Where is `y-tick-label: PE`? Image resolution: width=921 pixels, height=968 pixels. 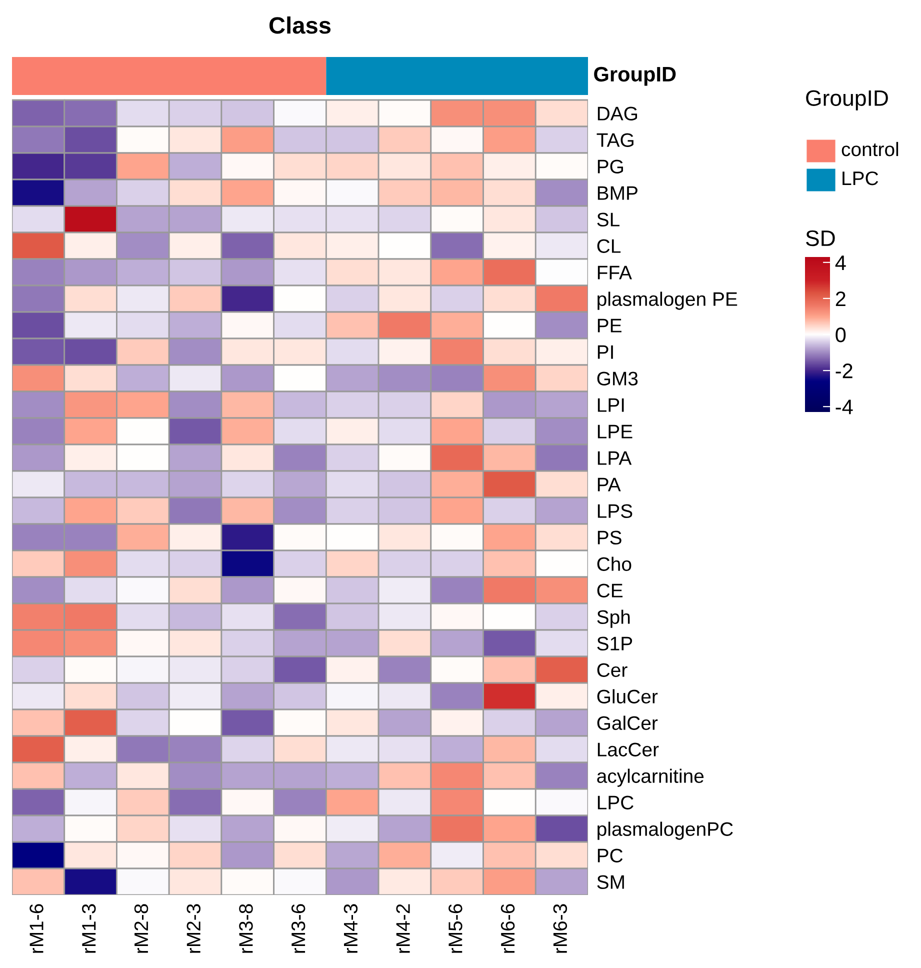
y-tick-label: PE is located at coordinates (610, 325).